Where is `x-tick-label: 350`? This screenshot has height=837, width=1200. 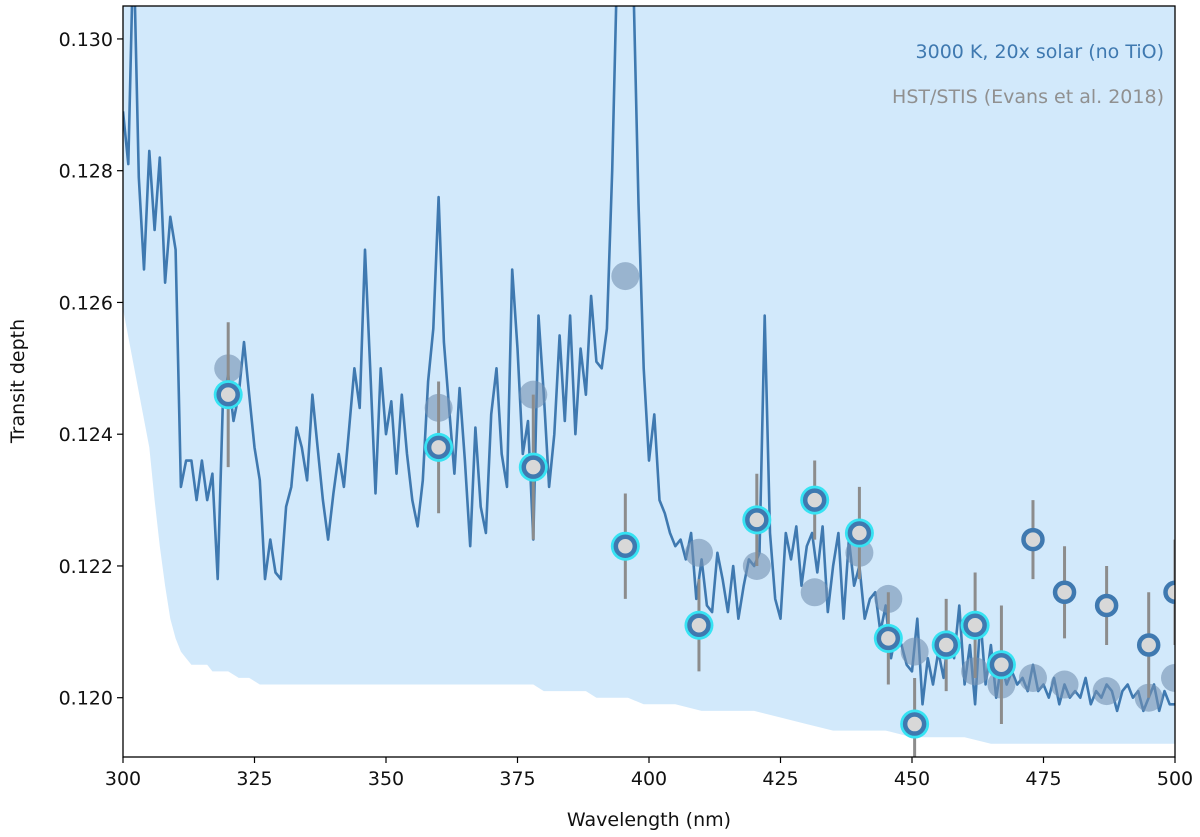 x-tick-label: 350 is located at coordinates (386, 779).